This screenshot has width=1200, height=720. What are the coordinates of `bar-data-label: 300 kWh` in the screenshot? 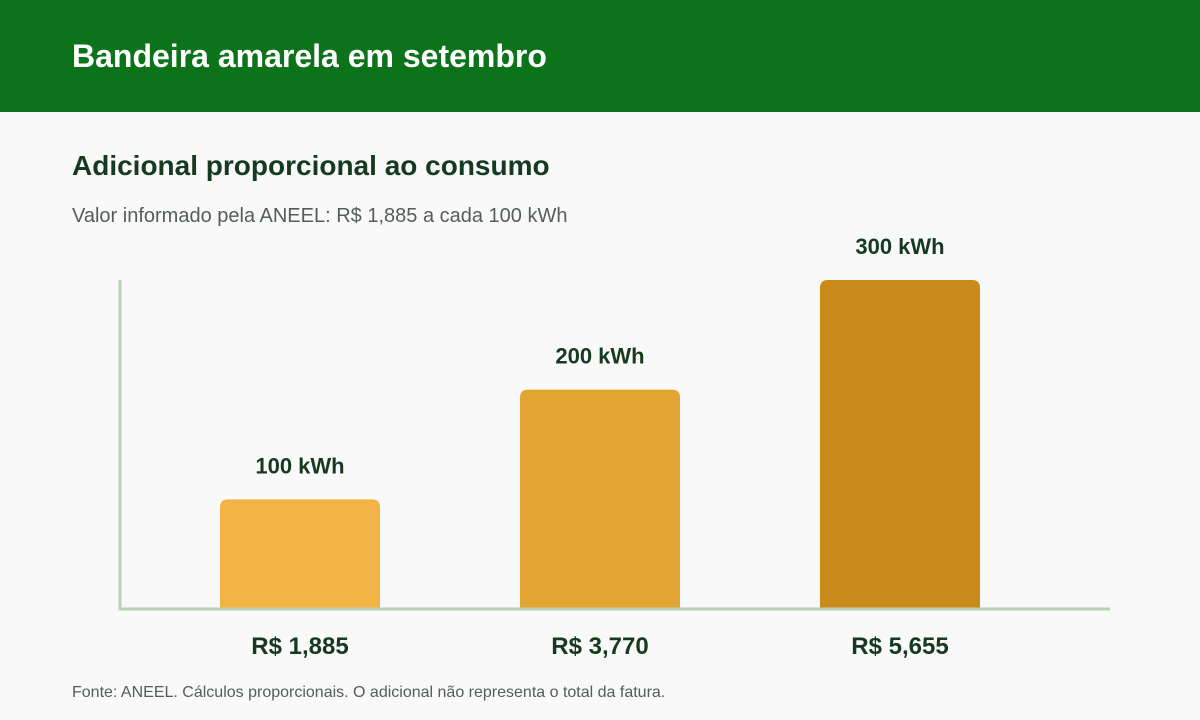 It's located at (899, 246).